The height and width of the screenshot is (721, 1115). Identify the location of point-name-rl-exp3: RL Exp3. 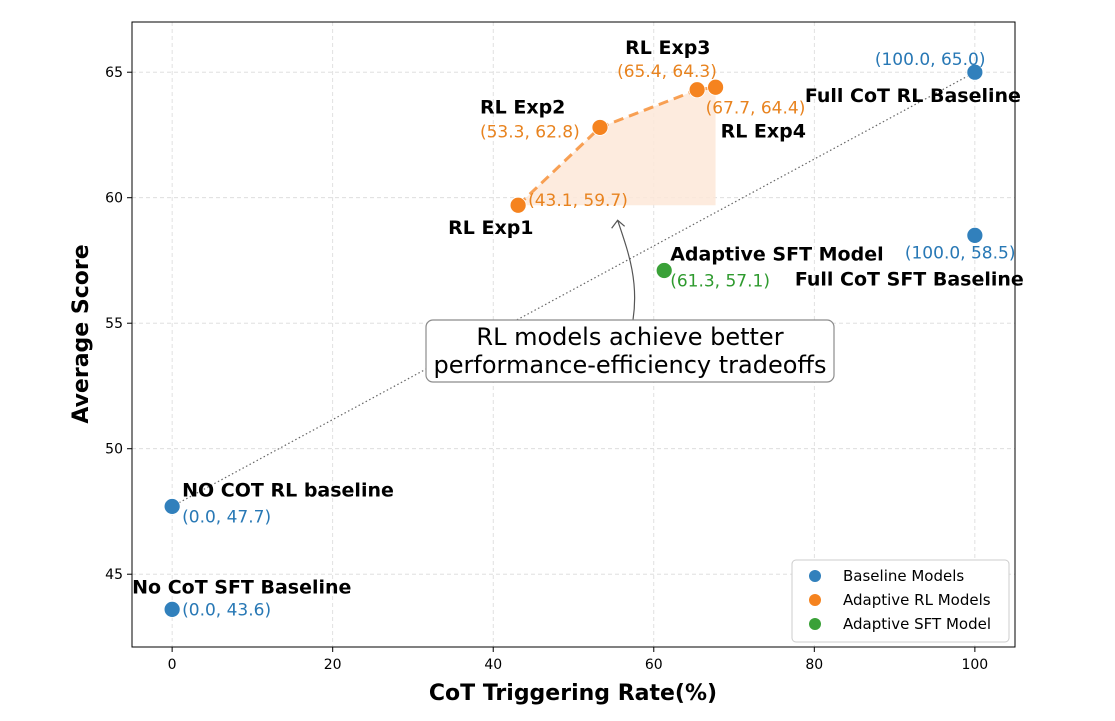
(667, 48).